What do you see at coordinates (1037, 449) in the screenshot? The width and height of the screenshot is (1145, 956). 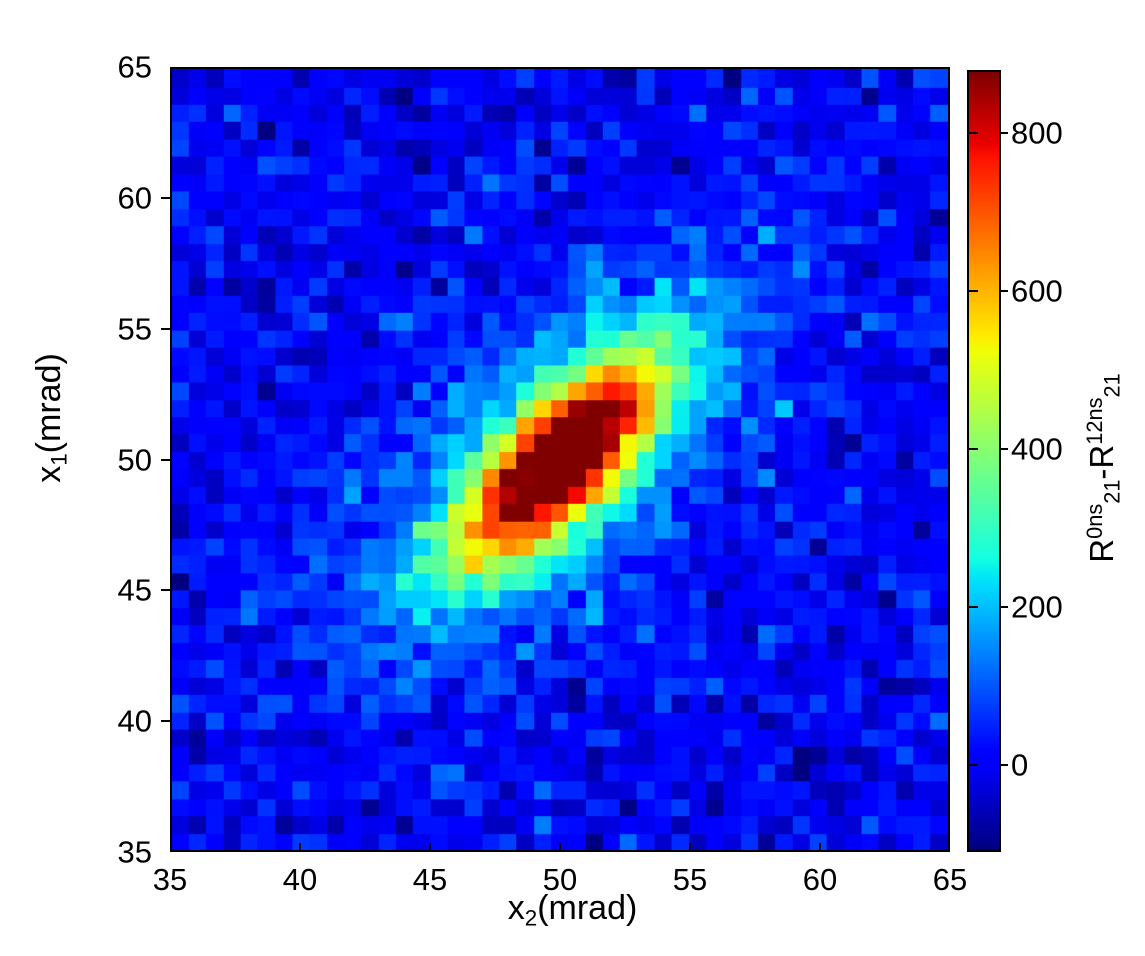 I see `colorbar-tick-label: 400` at bounding box center [1037, 449].